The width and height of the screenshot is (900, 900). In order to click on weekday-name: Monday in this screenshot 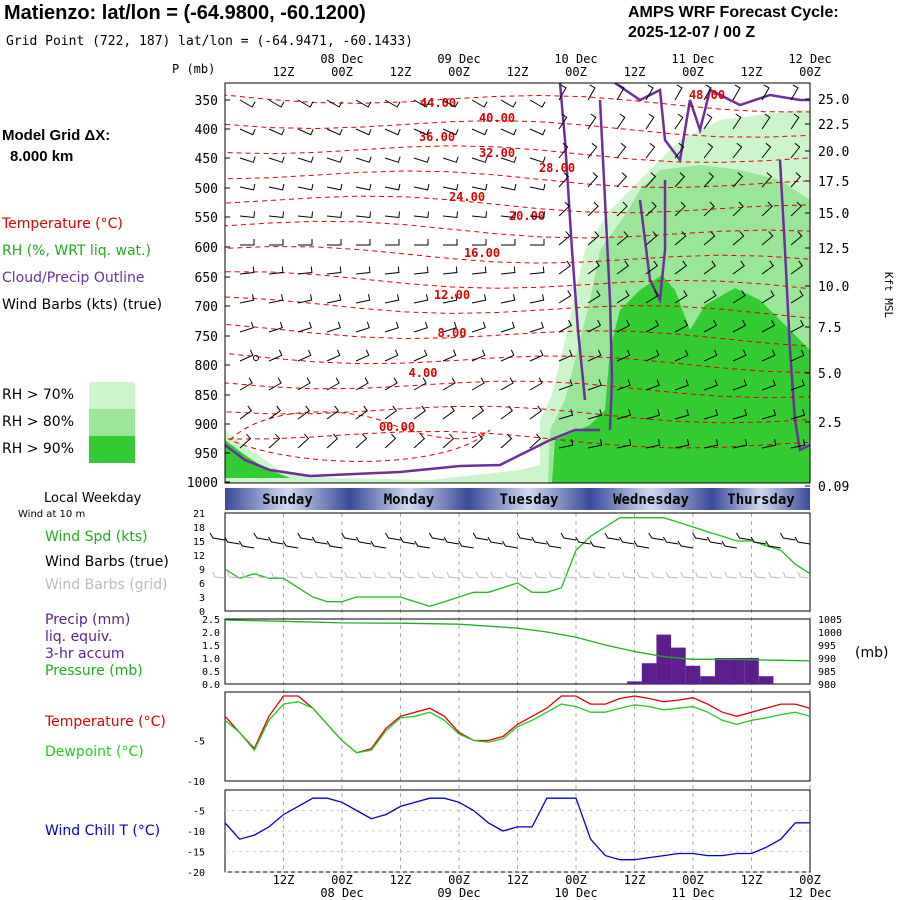, I will do `click(409, 500)`.